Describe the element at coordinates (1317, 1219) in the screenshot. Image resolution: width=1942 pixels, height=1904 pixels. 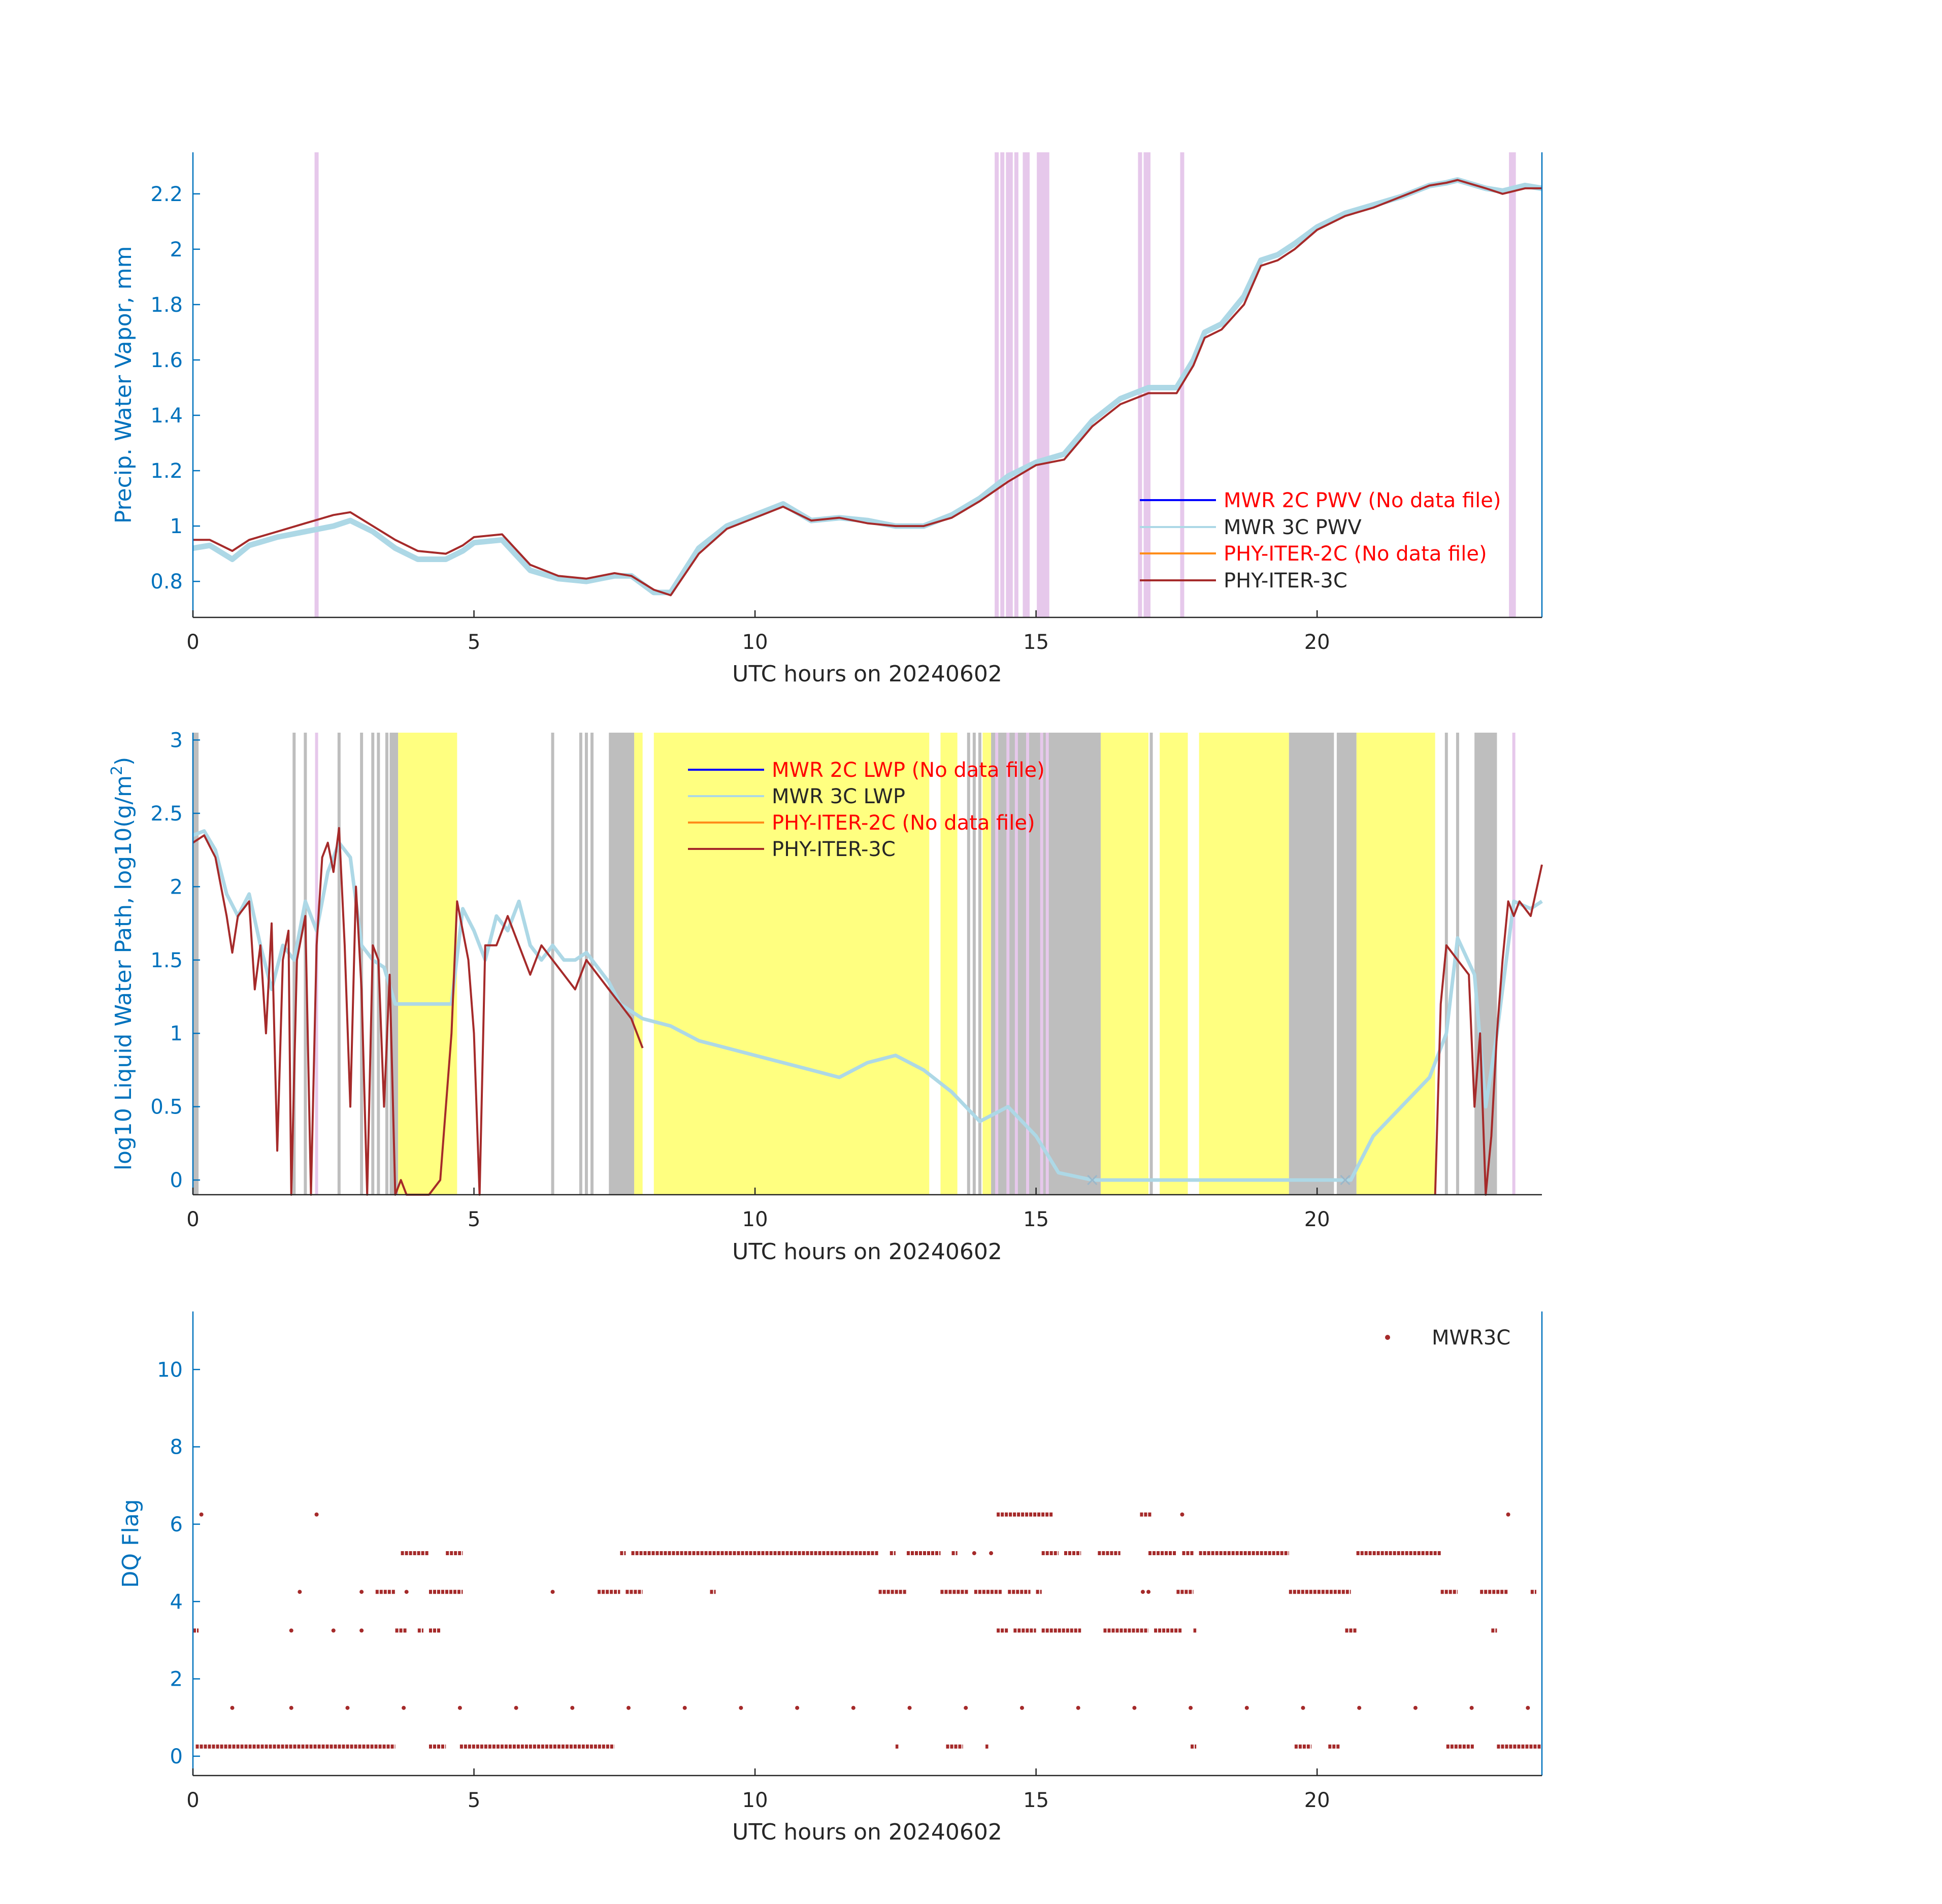
I see `lwp-x-tick-label: 20` at that location.